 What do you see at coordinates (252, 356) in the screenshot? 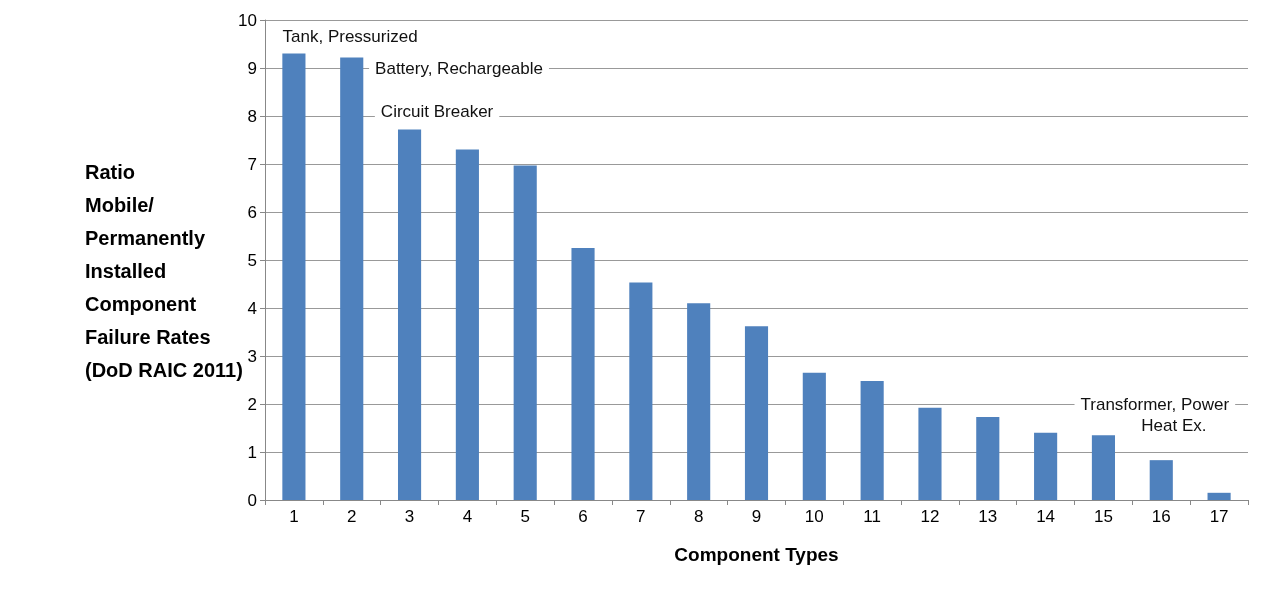
I see `y-tick-label: 3` at bounding box center [252, 356].